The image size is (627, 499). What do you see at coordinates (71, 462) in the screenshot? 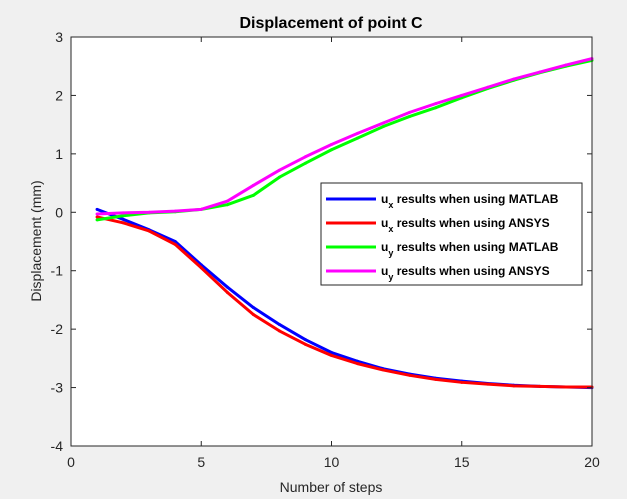
I see `x-tick-label: 0` at bounding box center [71, 462].